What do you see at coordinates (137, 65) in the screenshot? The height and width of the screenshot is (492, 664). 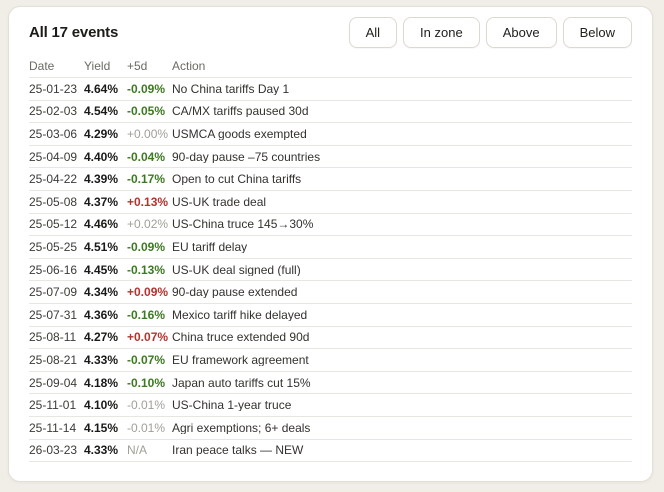 I see `column-header-5d: +5d` at bounding box center [137, 65].